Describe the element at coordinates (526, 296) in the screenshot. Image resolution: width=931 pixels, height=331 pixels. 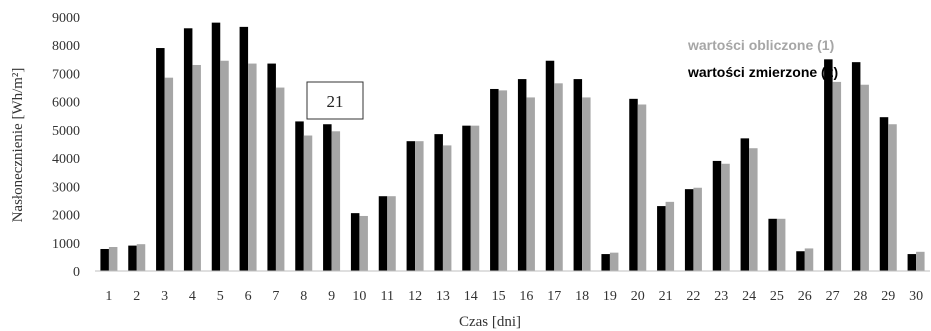
I see `x-tick-label: 16` at that location.